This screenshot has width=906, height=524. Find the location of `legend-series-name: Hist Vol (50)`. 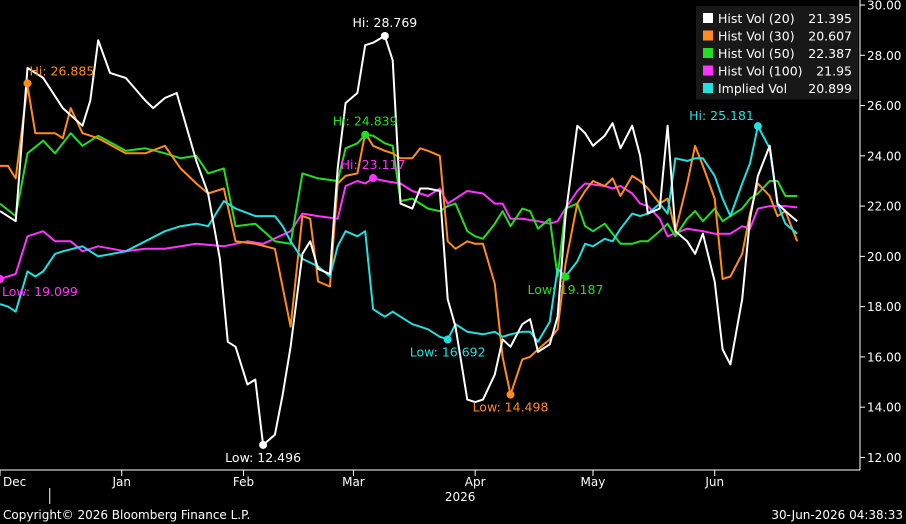

legend-series-name: Hist Vol (50) is located at coordinates (756, 53).